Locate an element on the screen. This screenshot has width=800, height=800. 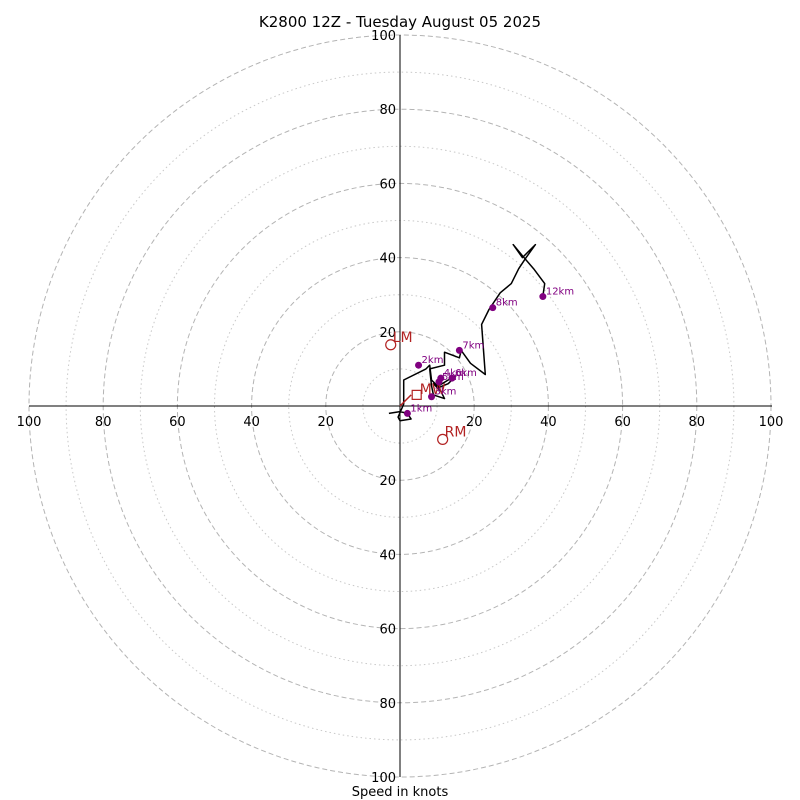
height-label-7km: 7km is located at coordinates (473, 345).